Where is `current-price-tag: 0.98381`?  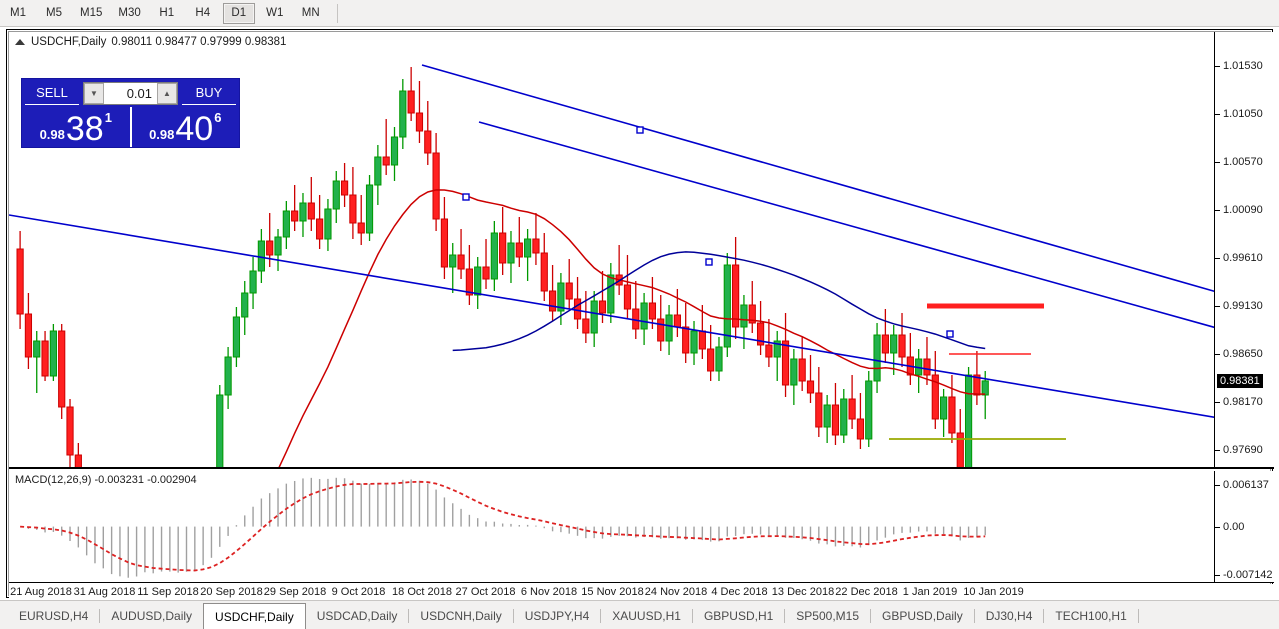 current-price-tag: 0.98381 is located at coordinates (1240, 380).